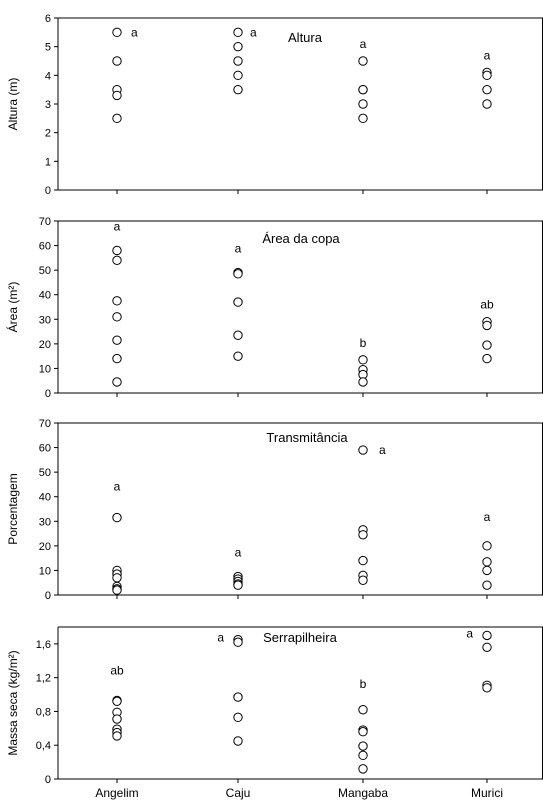 Image resolution: width=543 pixels, height=801 pixels. Describe the element at coordinates (13, 702) in the screenshot. I see `y-axis-label: Massa seca (kg/m²)` at that location.